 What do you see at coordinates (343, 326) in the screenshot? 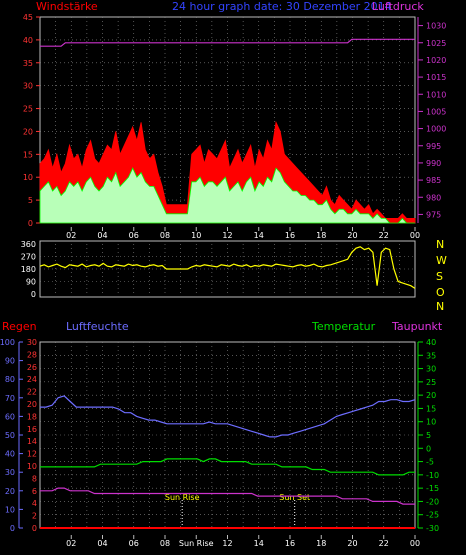
I see `label-temperatur: Temperatur` at bounding box center [343, 326].